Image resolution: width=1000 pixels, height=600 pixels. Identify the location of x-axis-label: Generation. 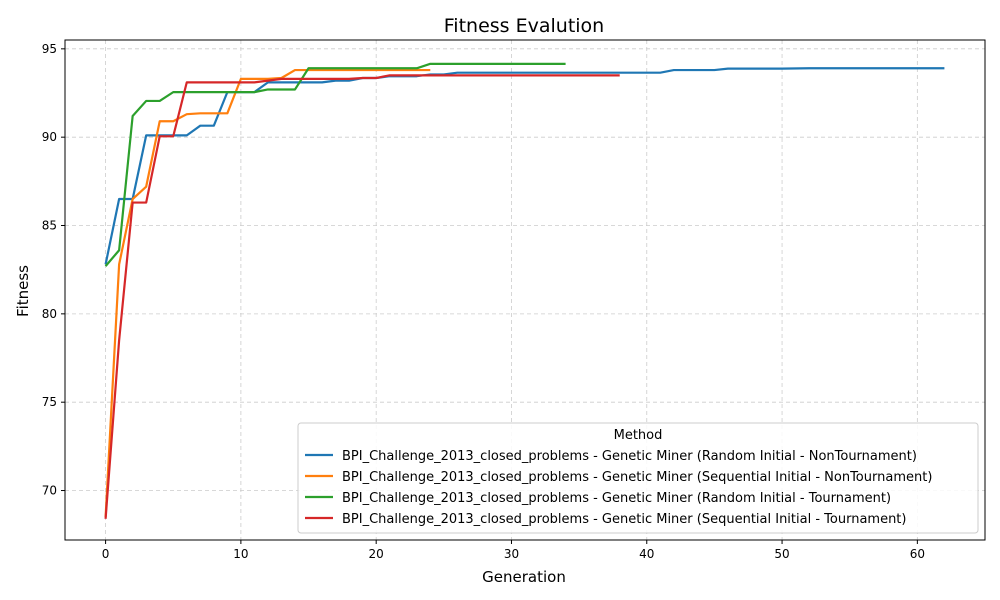
(524, 577).